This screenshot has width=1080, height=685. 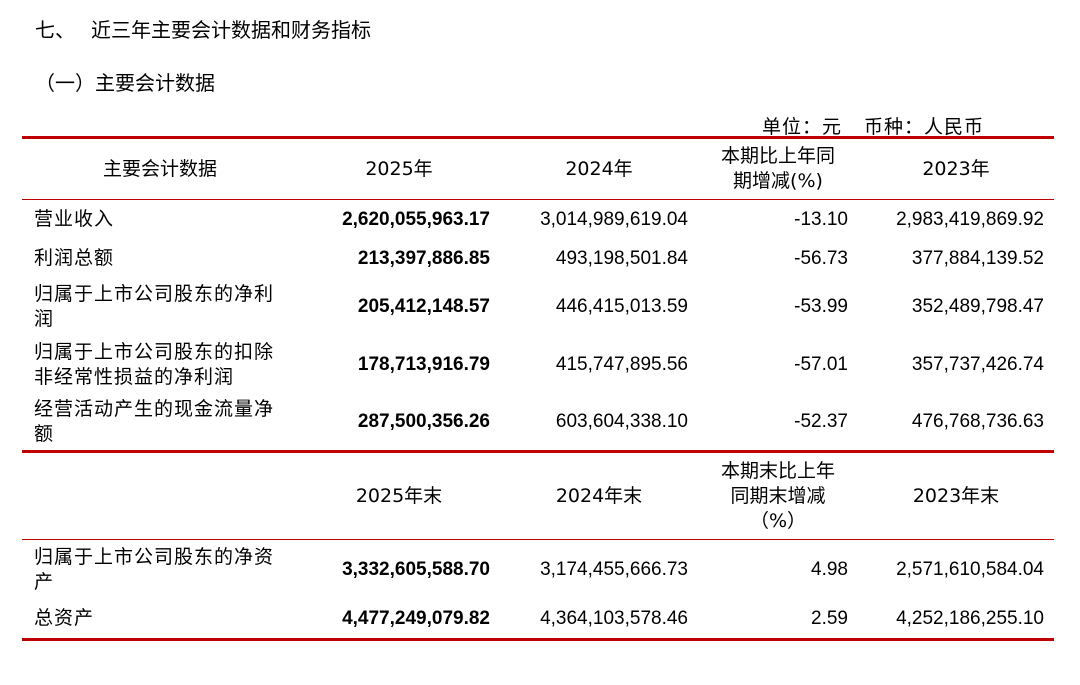 I want to click on header-item-blank, so click(x=160, y=495).